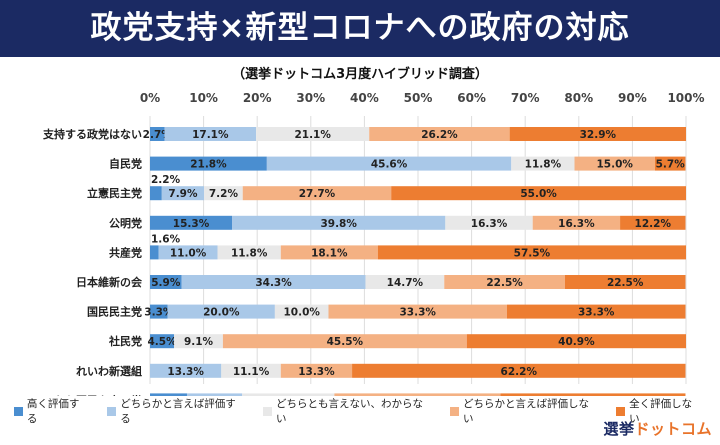 This screenshot has height=445, width=720. Describe the element at coordinates (350, 411) in the screenshot. I see `legend-label: どちらとも言えない、わからない` at that location.